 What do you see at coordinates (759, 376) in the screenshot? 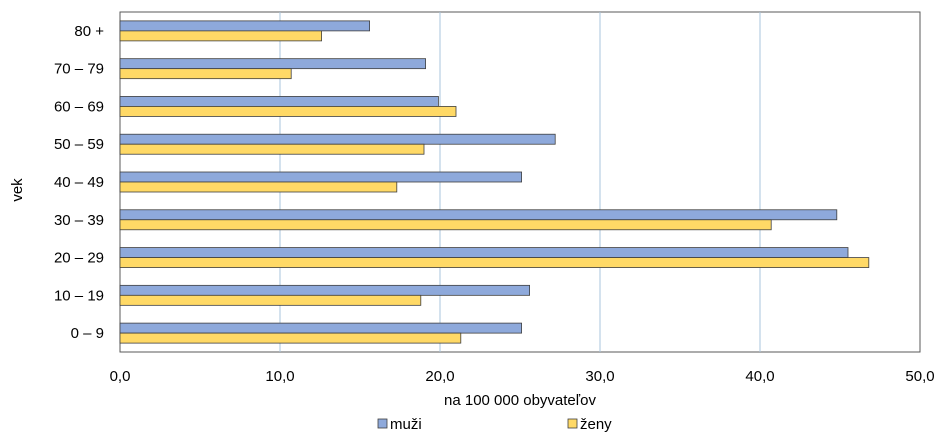
I see `x-tick-label: 40,0` at bounding box center [759, 376].